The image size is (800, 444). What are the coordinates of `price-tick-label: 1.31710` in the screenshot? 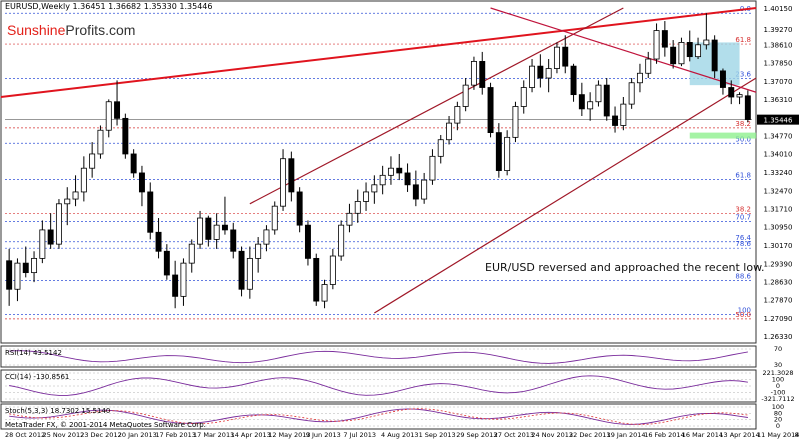 It's located at (778, 209).